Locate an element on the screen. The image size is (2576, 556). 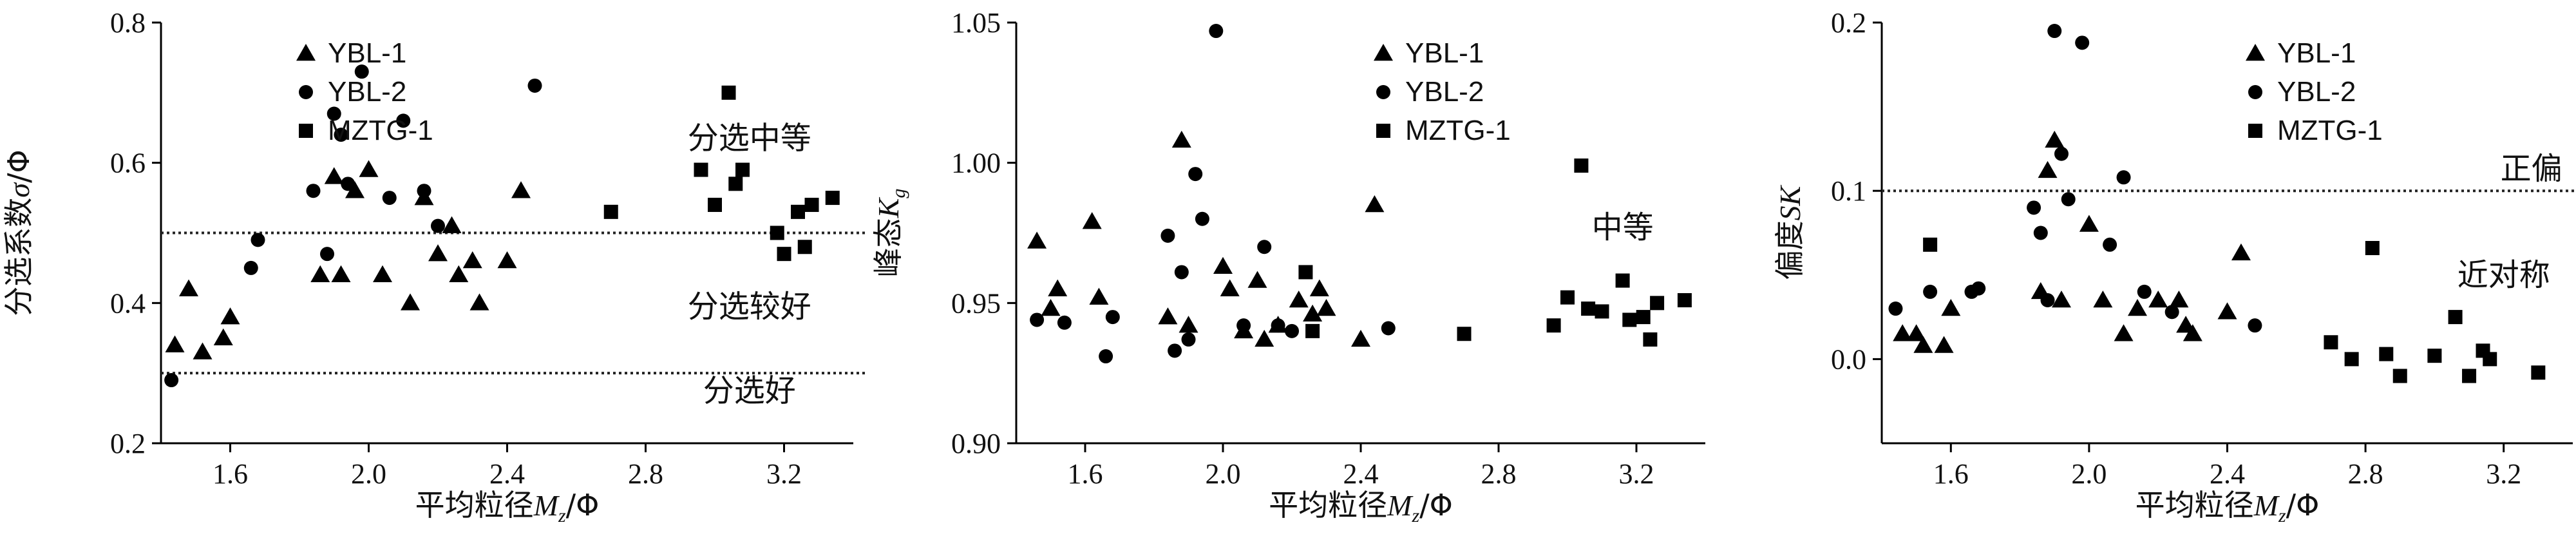
y-tick-label: 0.8 is located at coordinates (128, 23).